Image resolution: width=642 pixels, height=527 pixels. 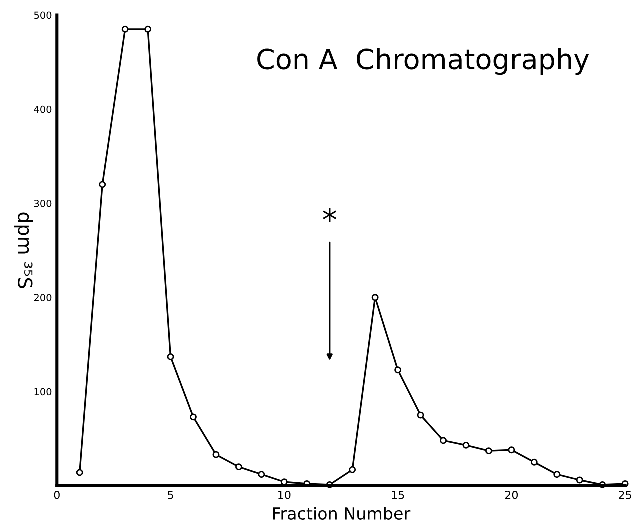 I want to click on y-axis-title: dpm ³⁵S, so click(x=24, y=250).